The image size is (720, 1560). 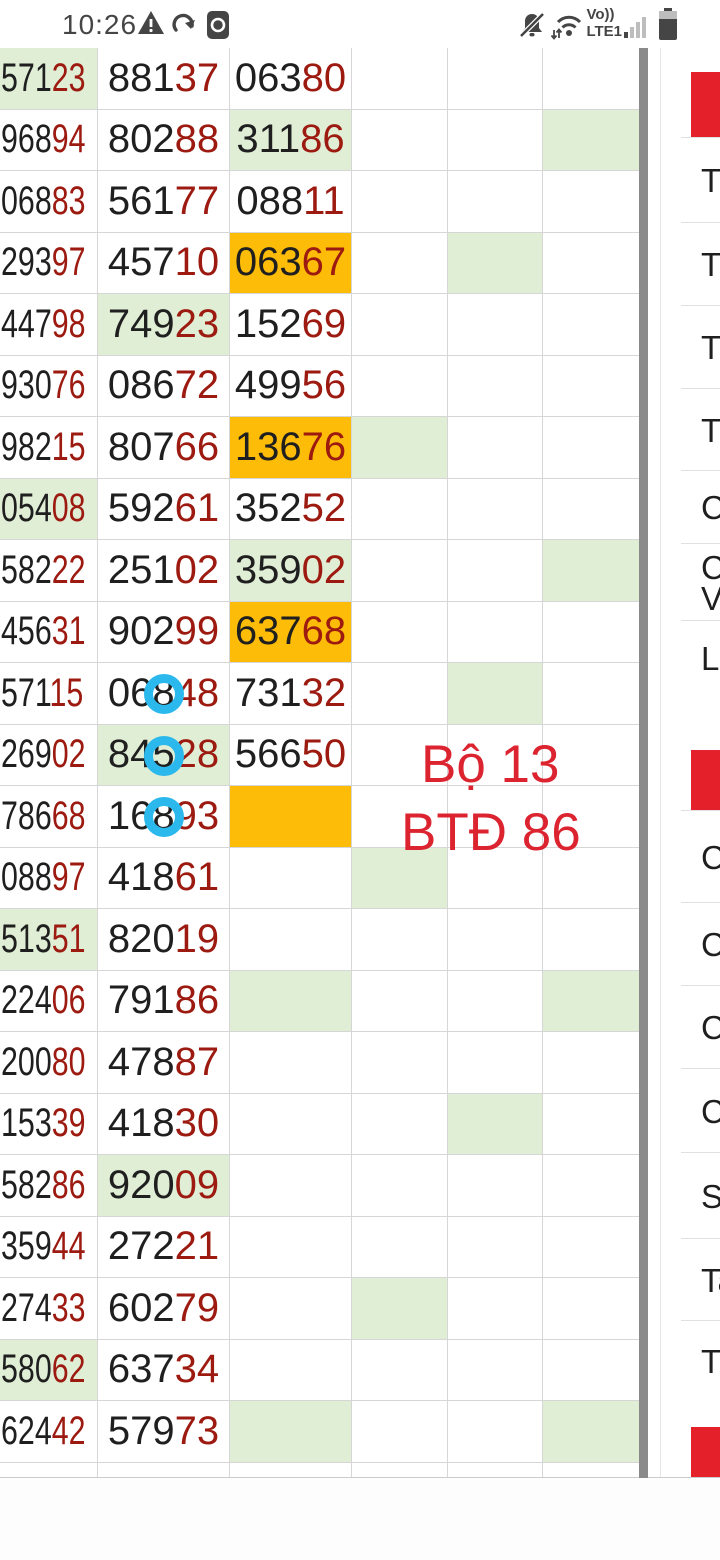 I want to click on table-cell: 73132, so click(x=291, y=694).